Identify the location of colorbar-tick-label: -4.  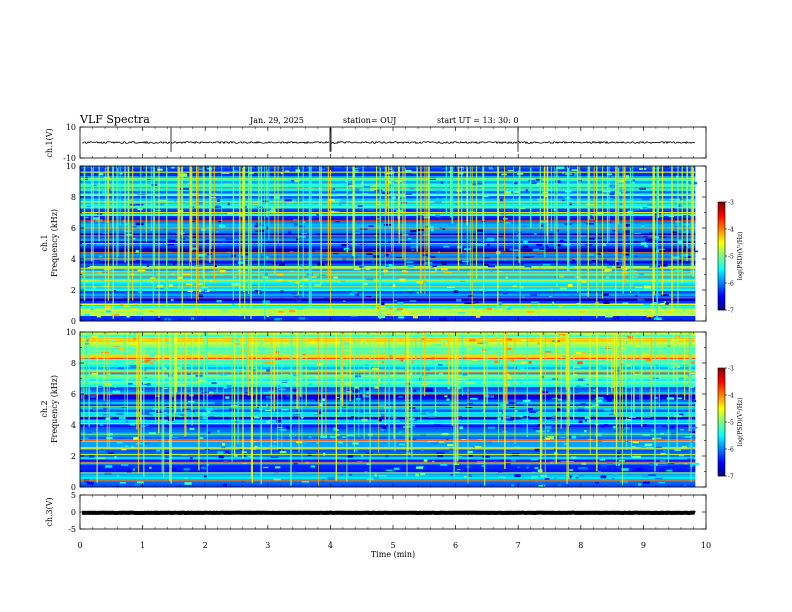
(731, 230).